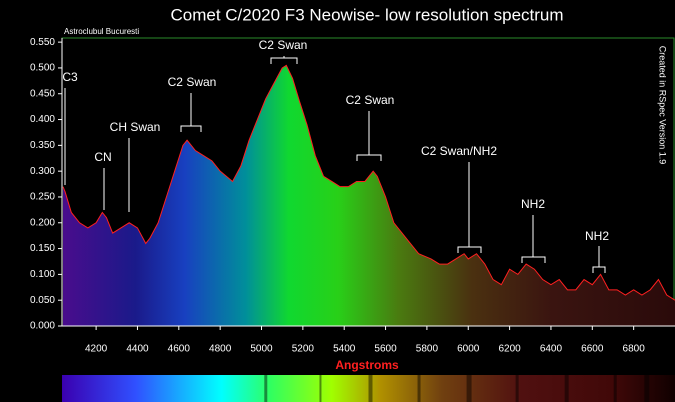 The width and height of the screenshot is (675, 402). I want to click on x-tick-label: 6400, so click(551, 349).